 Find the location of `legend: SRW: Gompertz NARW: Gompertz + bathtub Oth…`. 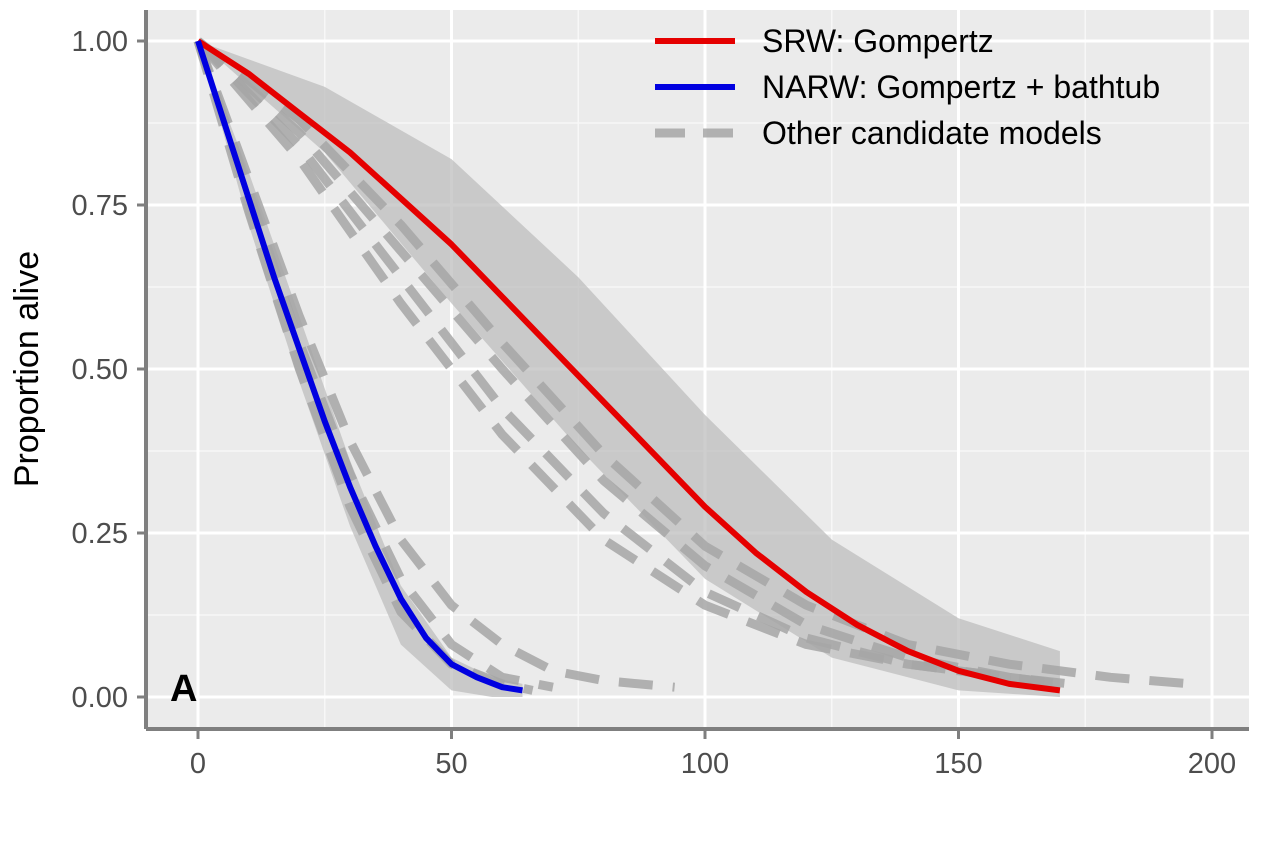

legend: SRW: Gompertz NARW: Gompertz + bathtub Oth… is located at coordinates (907, 87).